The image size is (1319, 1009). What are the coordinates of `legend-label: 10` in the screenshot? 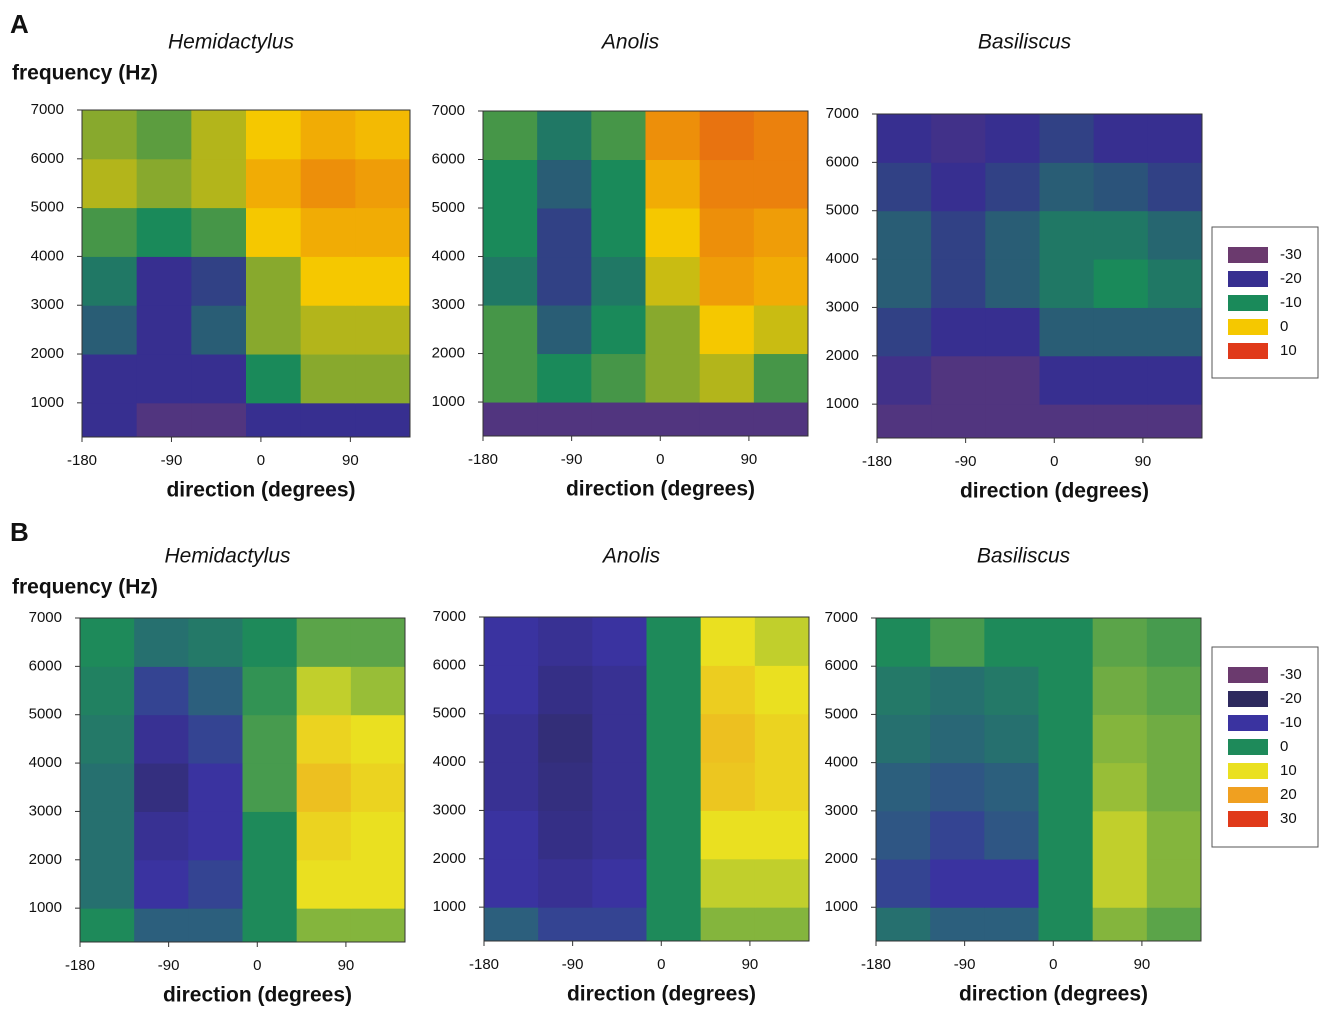 It's located at (1288, 350).